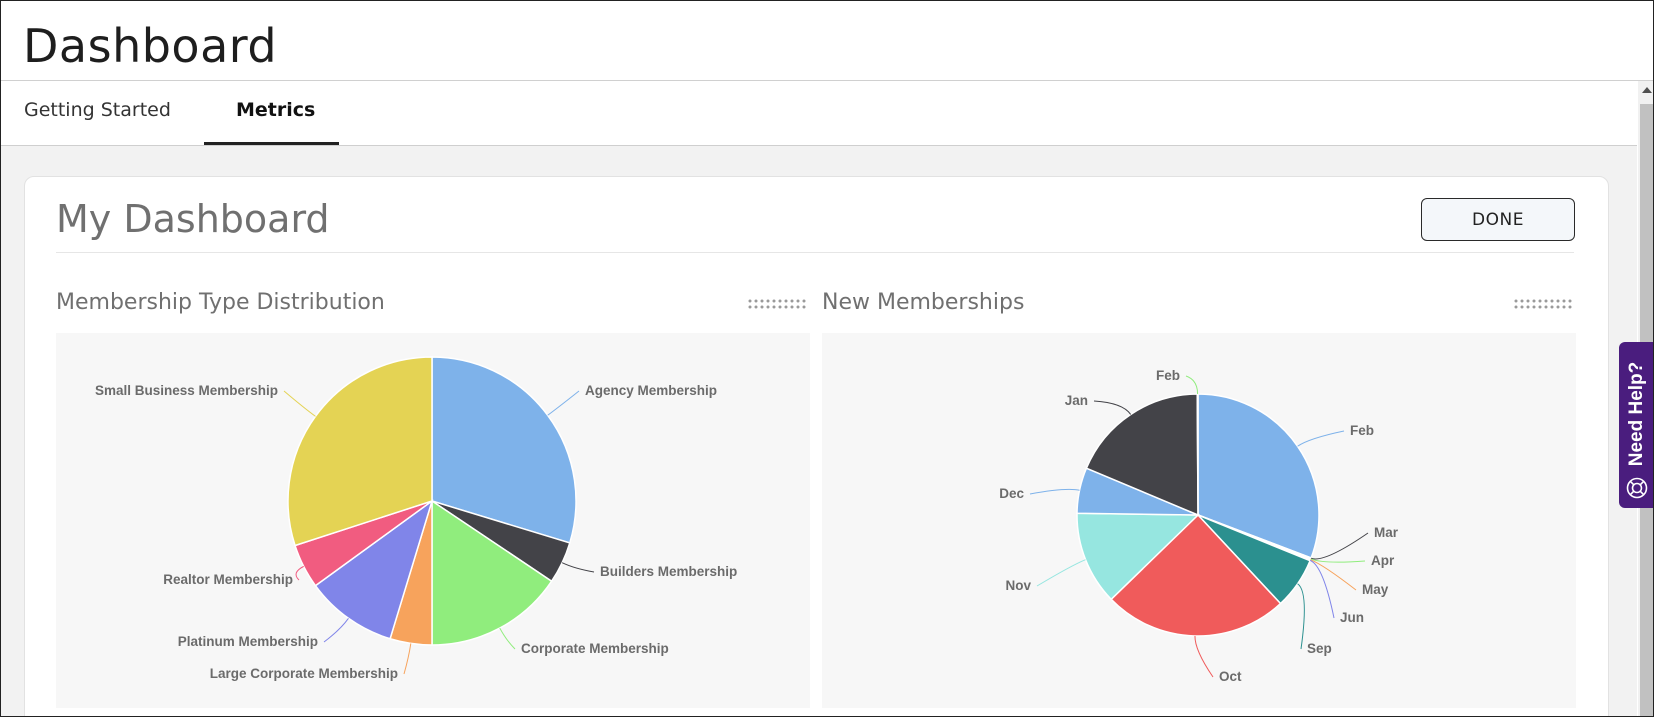 The width and height of the screenshot is (1654, 717). I want to click on lifebuoy-icon, so click(1637, 488).